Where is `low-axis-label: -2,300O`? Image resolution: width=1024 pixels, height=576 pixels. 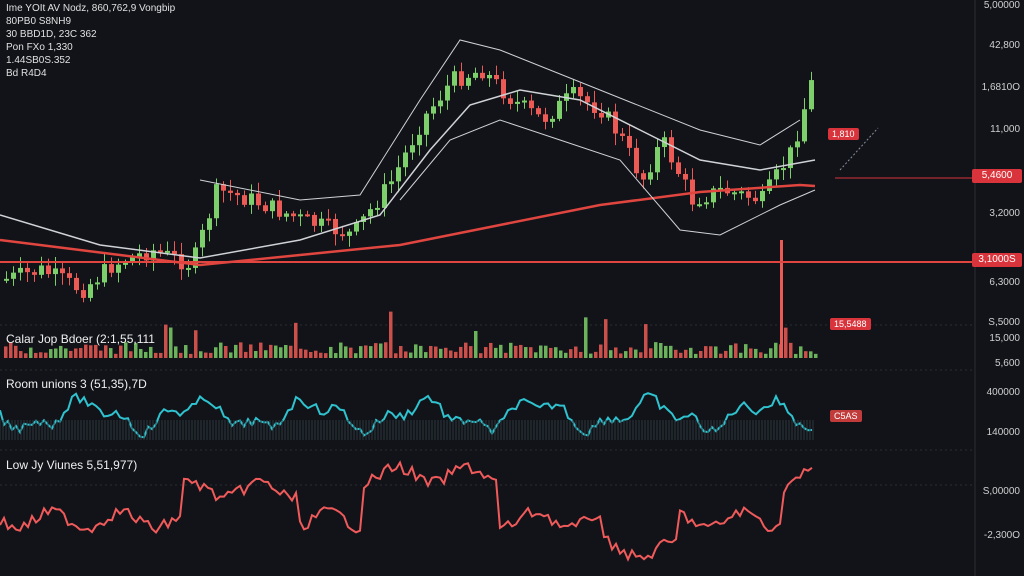 low-axis-label: -2,300O is located at coordinates (1001, 535).